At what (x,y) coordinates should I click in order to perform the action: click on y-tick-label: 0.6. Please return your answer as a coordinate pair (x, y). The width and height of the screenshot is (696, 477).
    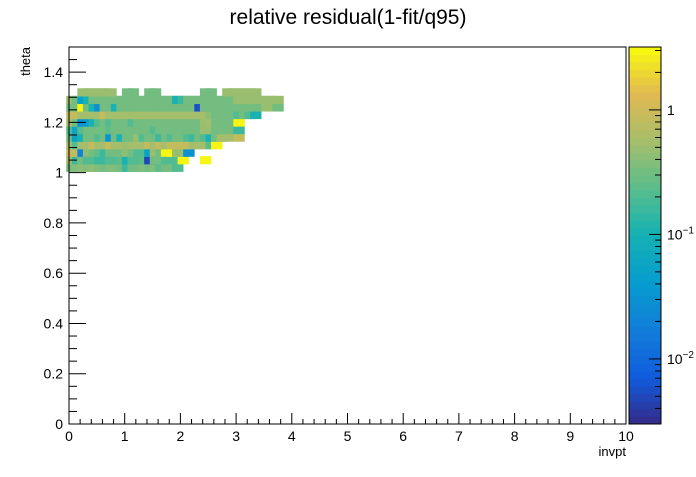
    Looking at the image, I should click on (54, 273).